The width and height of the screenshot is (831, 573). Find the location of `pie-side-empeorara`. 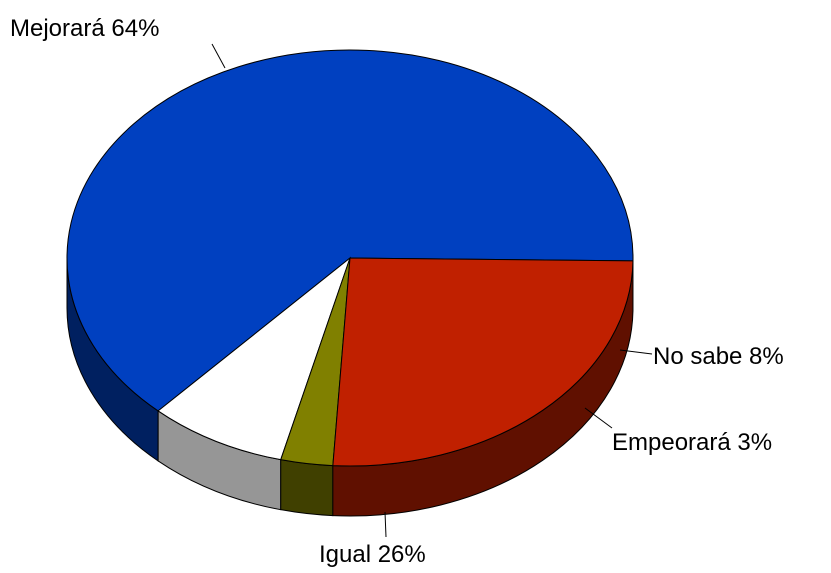

pie-side-empeorara is located at coordinates (307, 488).